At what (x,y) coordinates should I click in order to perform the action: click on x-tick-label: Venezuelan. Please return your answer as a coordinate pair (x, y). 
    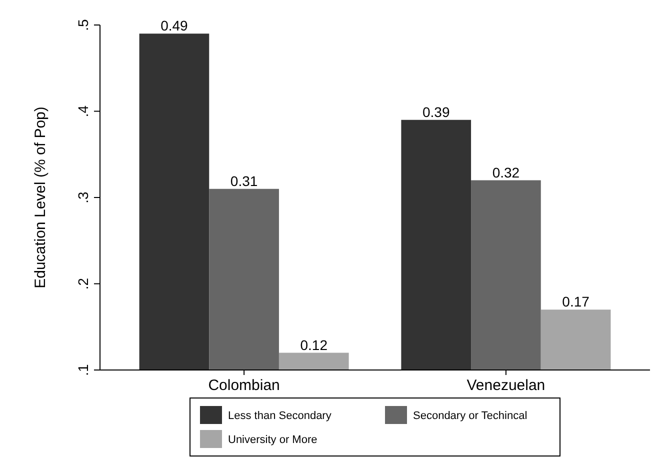
    Looking at the image, I should click on (506, 385).